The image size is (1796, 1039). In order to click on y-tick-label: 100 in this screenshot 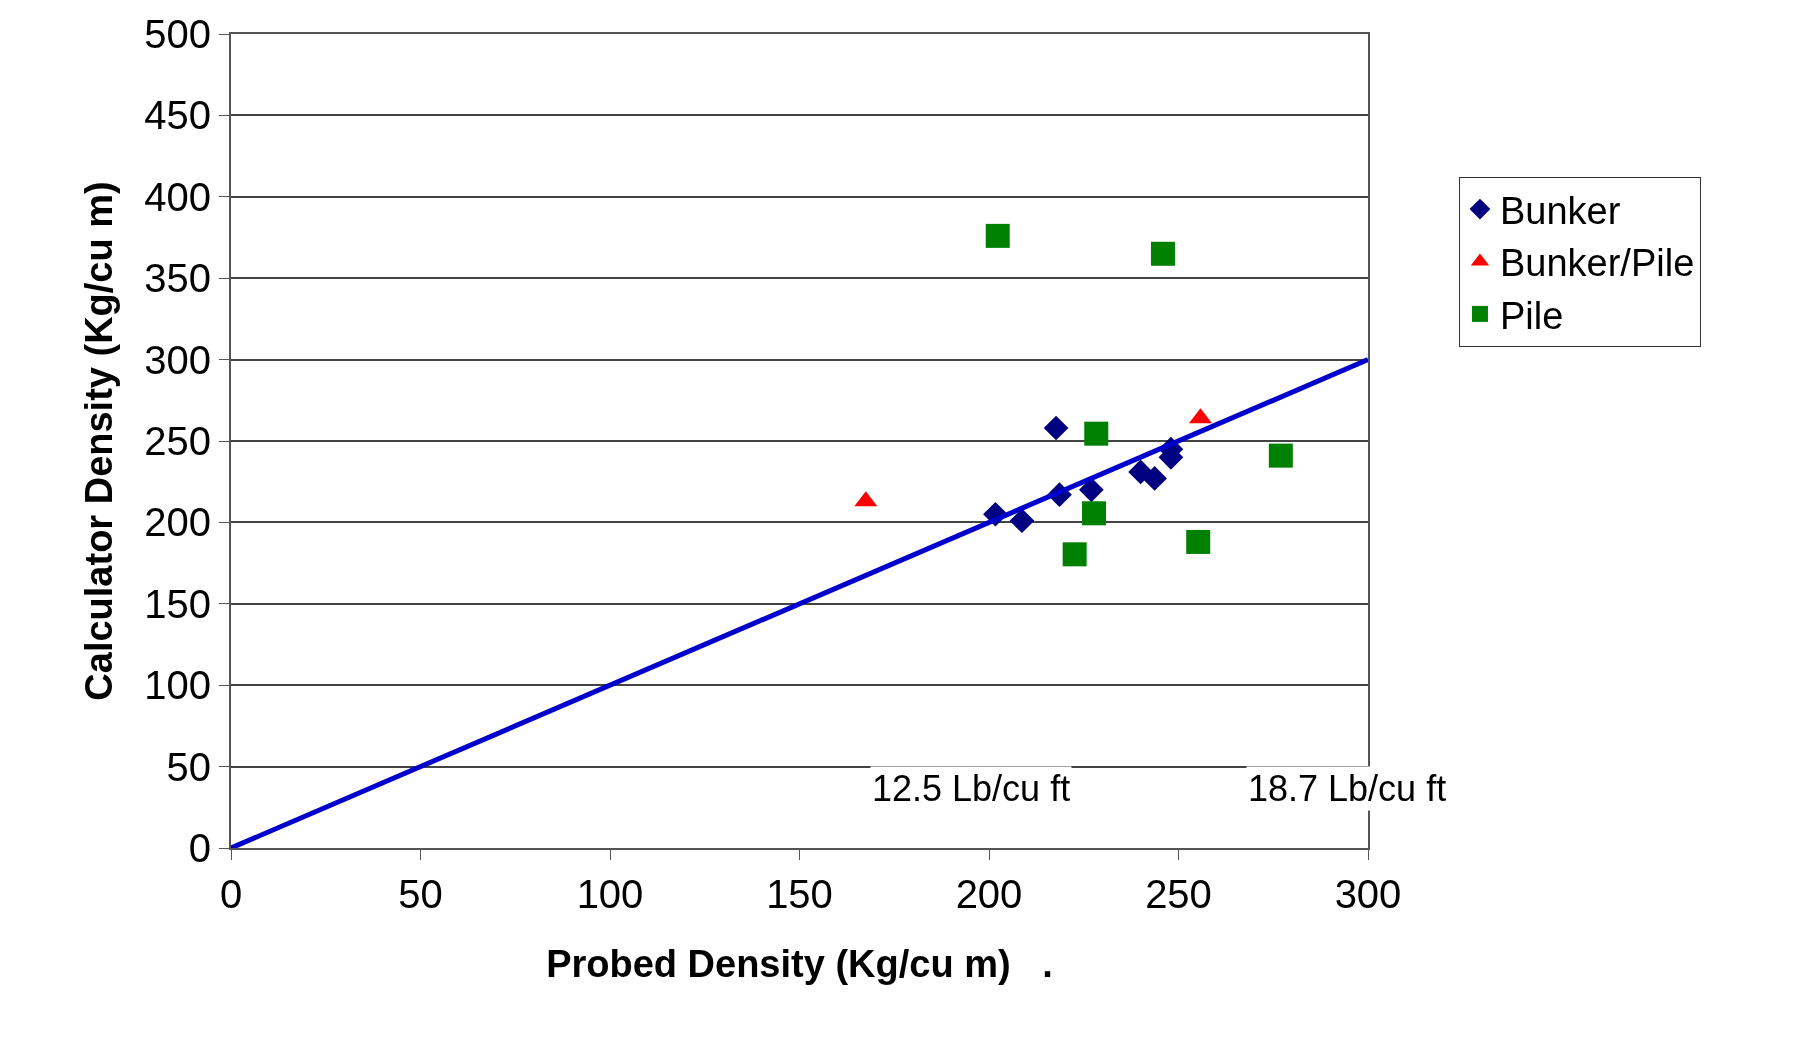, I will do `click(177, 685)`.